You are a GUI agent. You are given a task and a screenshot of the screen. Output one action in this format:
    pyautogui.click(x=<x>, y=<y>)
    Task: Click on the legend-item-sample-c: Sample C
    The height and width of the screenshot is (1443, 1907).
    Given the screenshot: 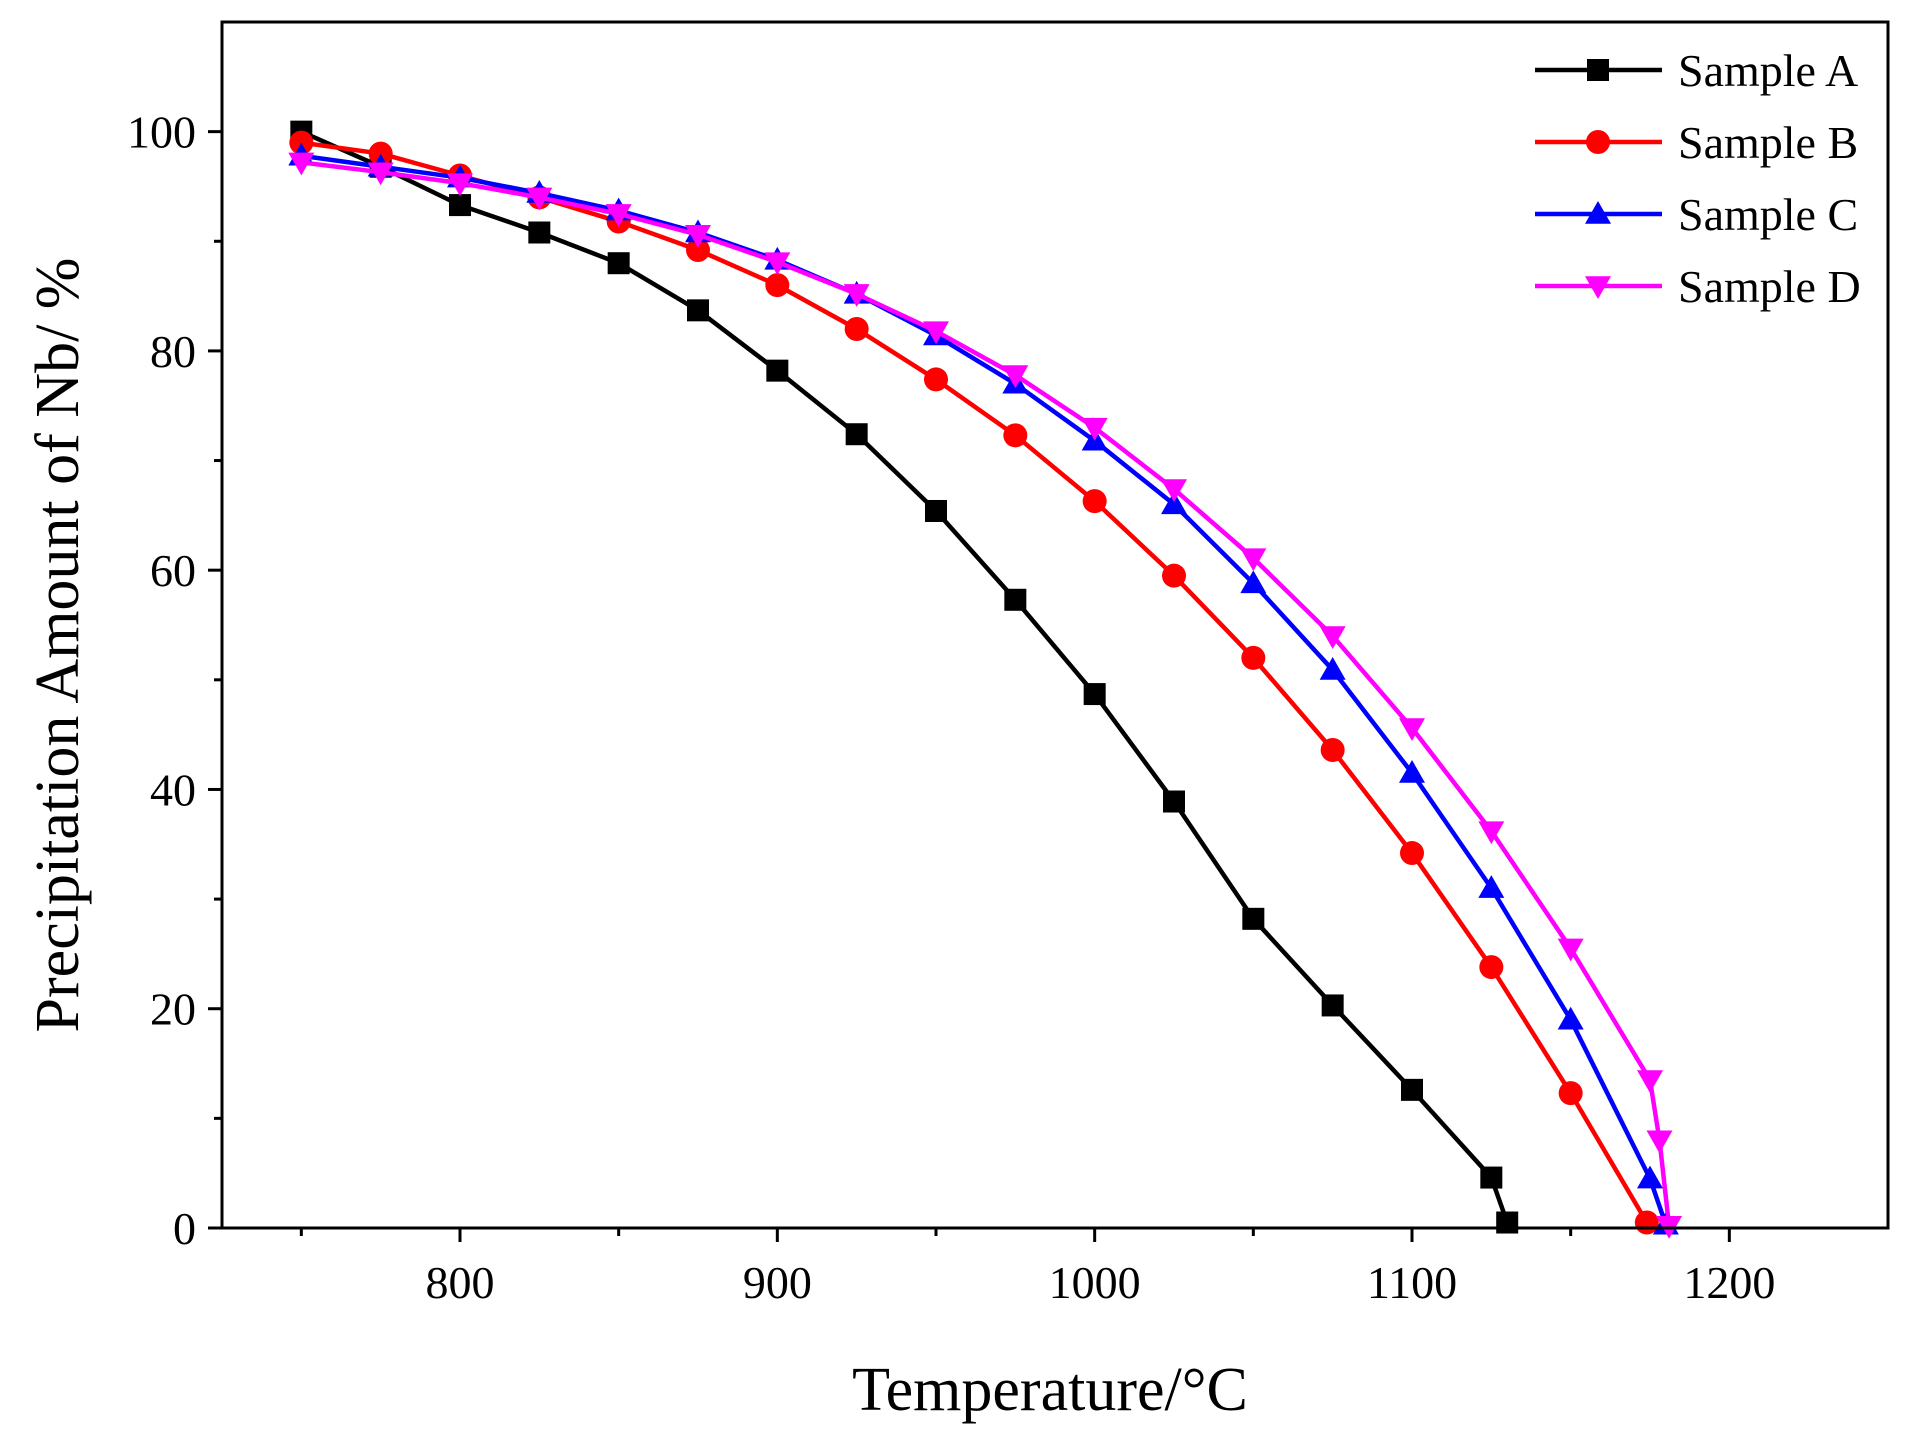 What is the action you would take?
    pyautogui.click(x=1696, y=214)
    